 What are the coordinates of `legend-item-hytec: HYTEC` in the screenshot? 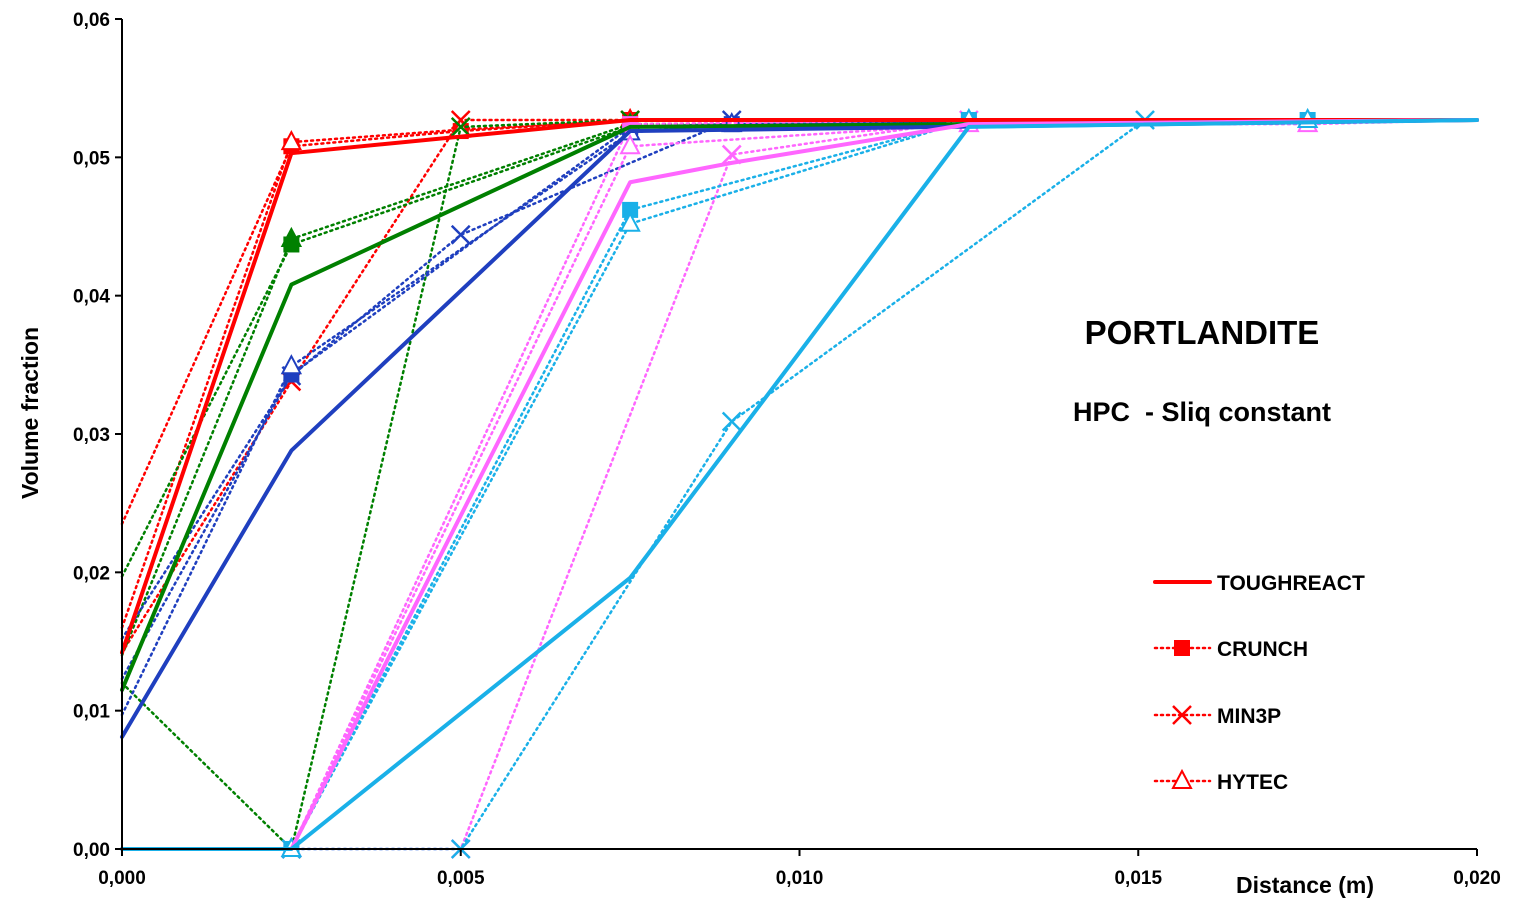 It's located at (1220, 781).